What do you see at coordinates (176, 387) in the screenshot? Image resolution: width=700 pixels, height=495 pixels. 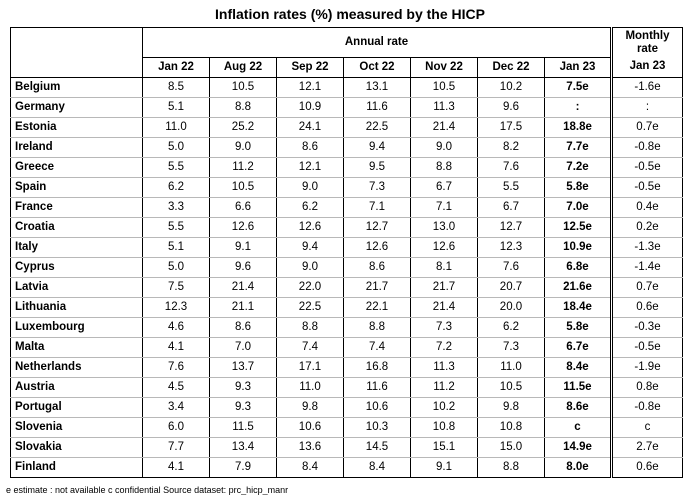 I see `annual-rate-cell: 4.5` at bounding box center [176, 387].